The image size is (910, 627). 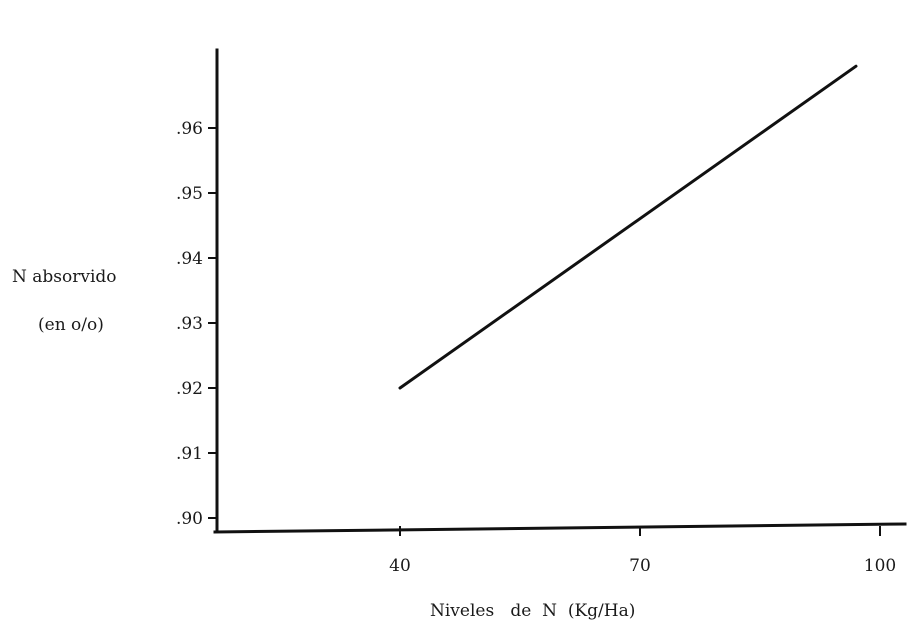 What do you see at coordinates (189, 194) in the screenshot?
I see `y-tick-label: .95` at bounding box center [189, 194].